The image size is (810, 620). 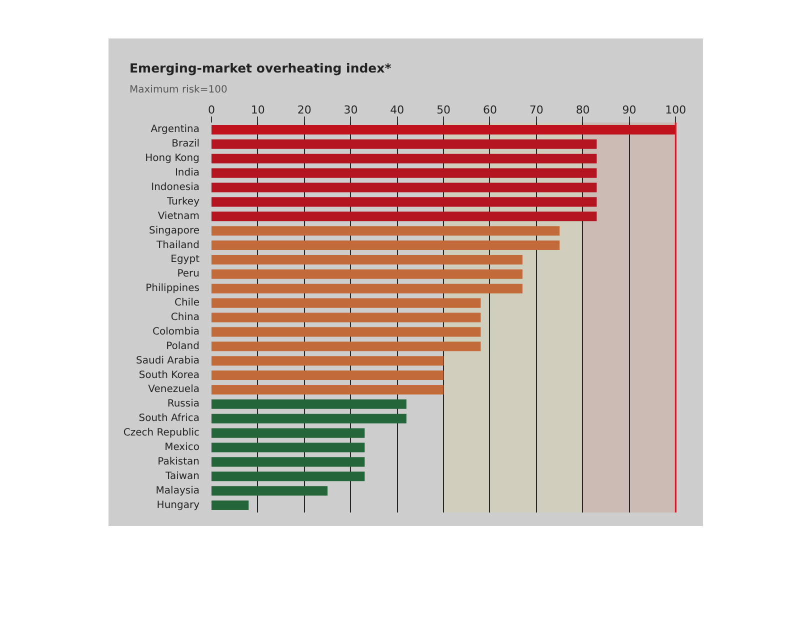 What do you see at coordinates (261, 68) in the screenshot?
I see `chart-title: Emerging-market overheating index*` at bounding box center [261, 68].